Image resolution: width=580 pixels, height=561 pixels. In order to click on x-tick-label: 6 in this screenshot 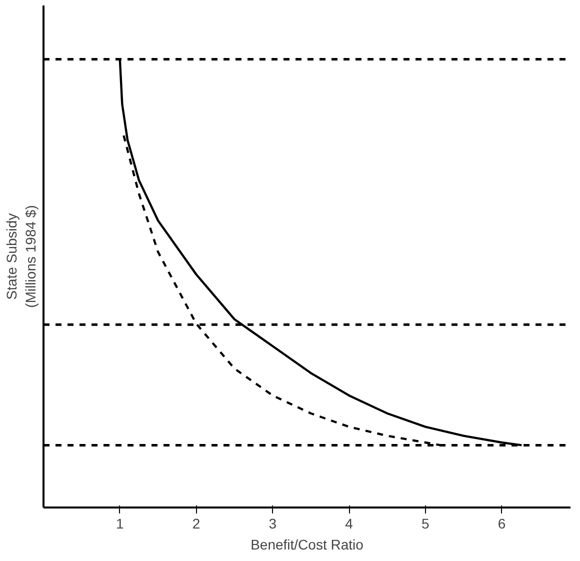, I will do `click(502, 524)`.